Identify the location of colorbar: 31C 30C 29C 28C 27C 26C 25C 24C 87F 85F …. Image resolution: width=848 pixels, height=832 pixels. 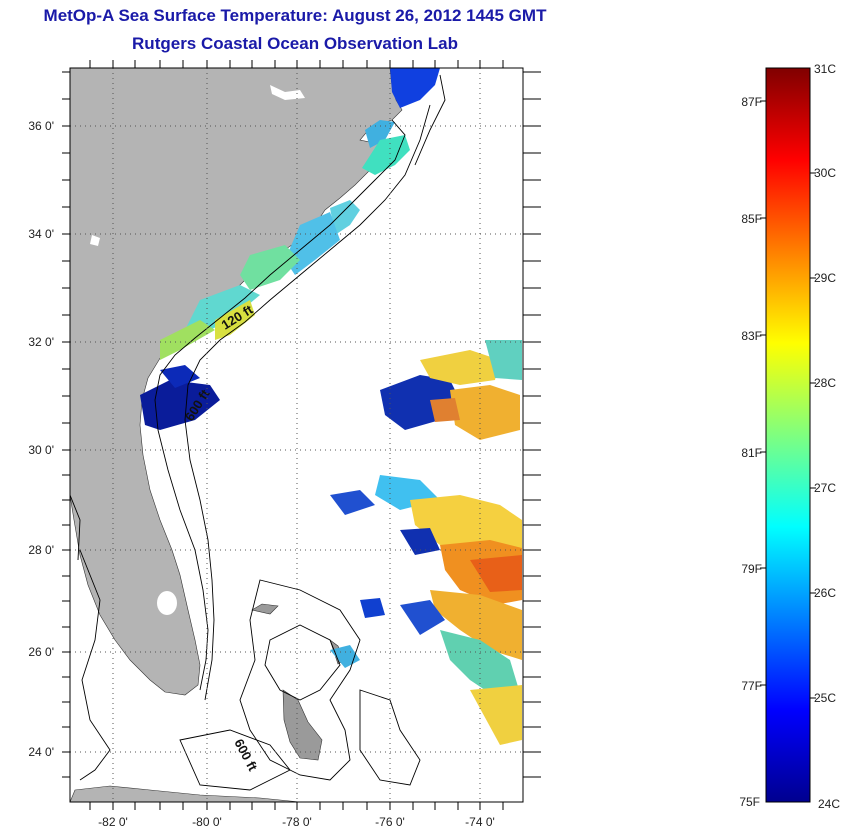
(789, 436).